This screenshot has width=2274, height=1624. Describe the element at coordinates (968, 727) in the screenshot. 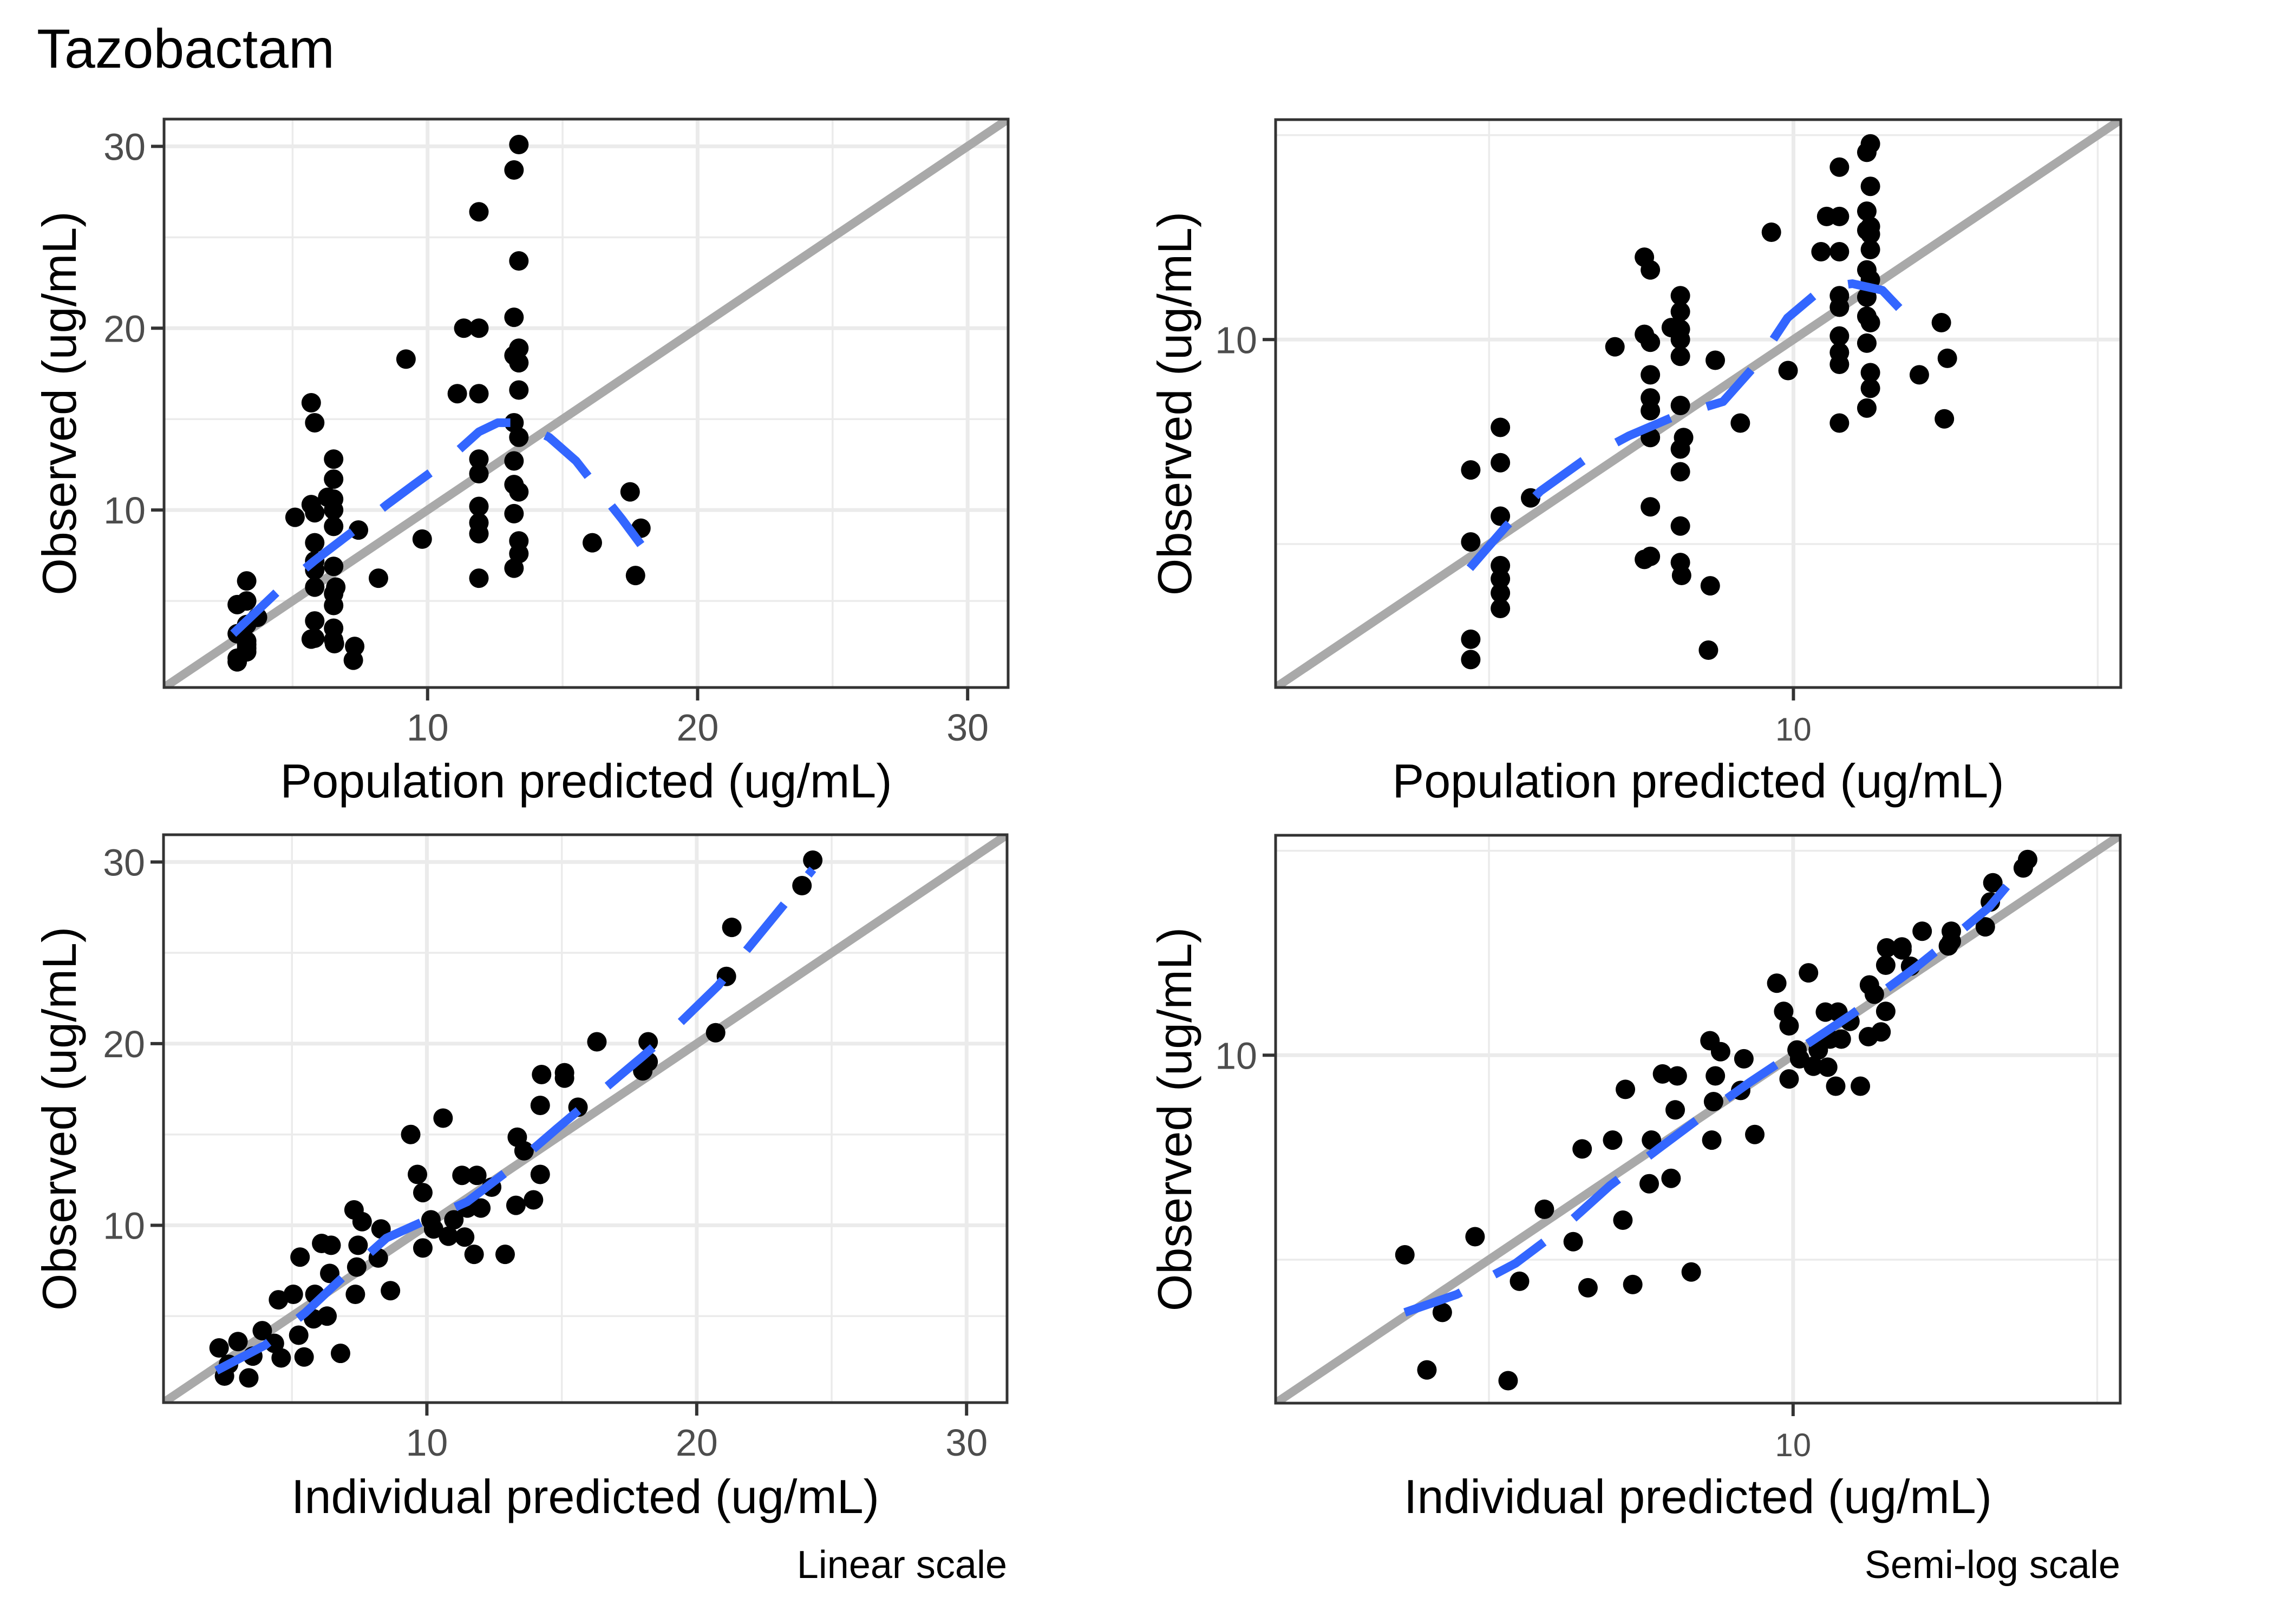

I see `x-tick-label: 30` at that location.